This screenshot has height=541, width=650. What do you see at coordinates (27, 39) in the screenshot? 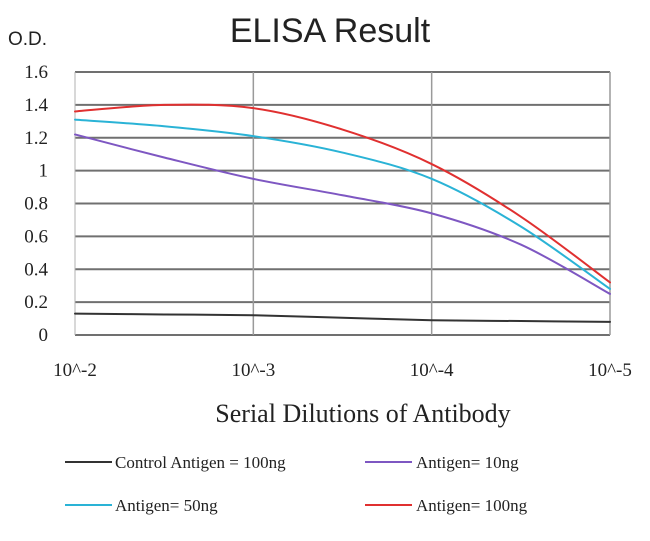
I see `y-axis-label: O.D.` at bounding box center [27, 39].